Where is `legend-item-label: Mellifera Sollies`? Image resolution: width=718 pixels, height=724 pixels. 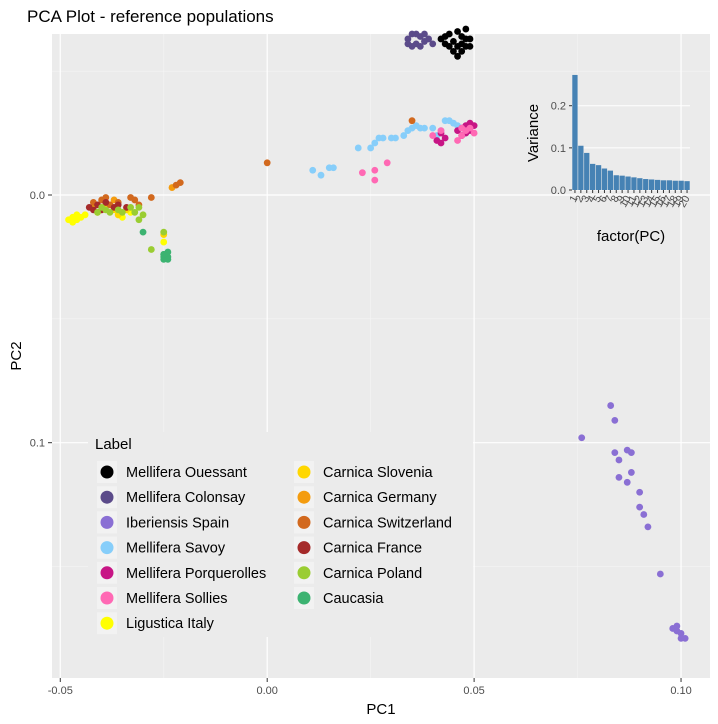 legend-item-label: Mellifera Sollies is located at coordinates (177, 599).